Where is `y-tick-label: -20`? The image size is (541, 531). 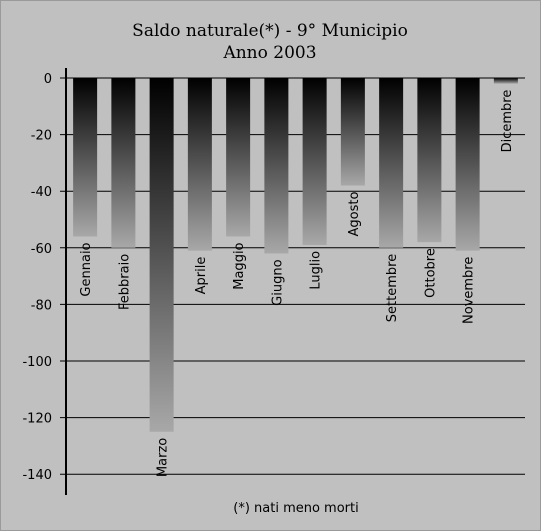 y-tick-label: -20 is located at coordinates (41, 136).